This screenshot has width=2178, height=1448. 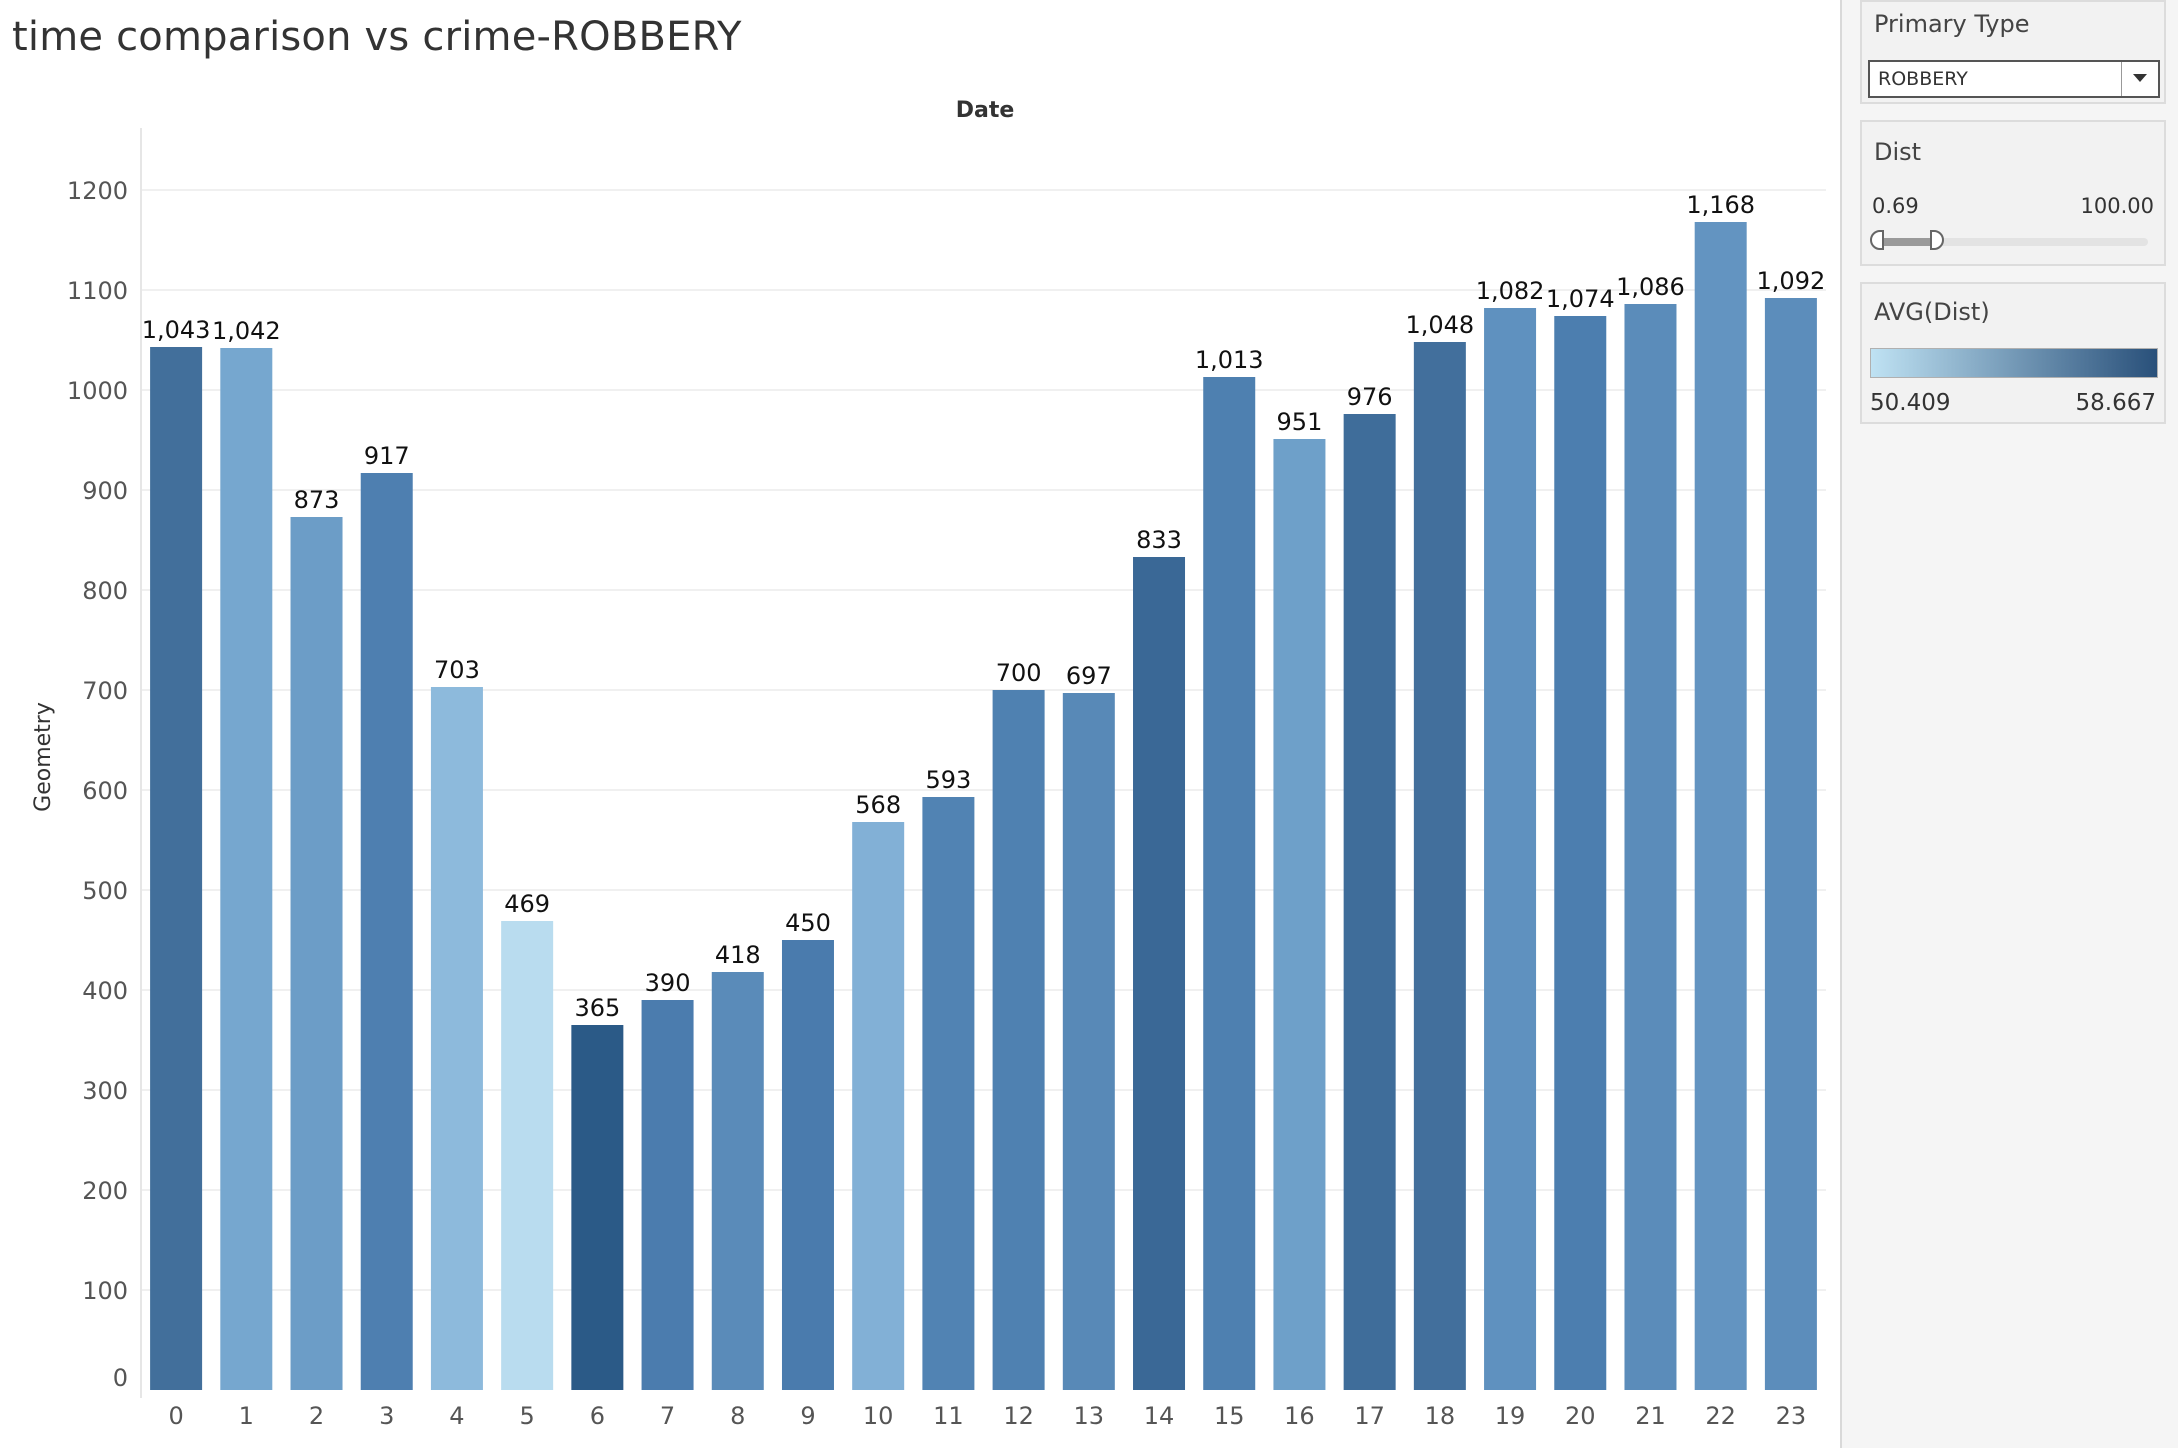 What do you see at coordinates (120, 1378) in the screenshot?
I see `y-tick-label: 0` at bounding box center [120, 1378].